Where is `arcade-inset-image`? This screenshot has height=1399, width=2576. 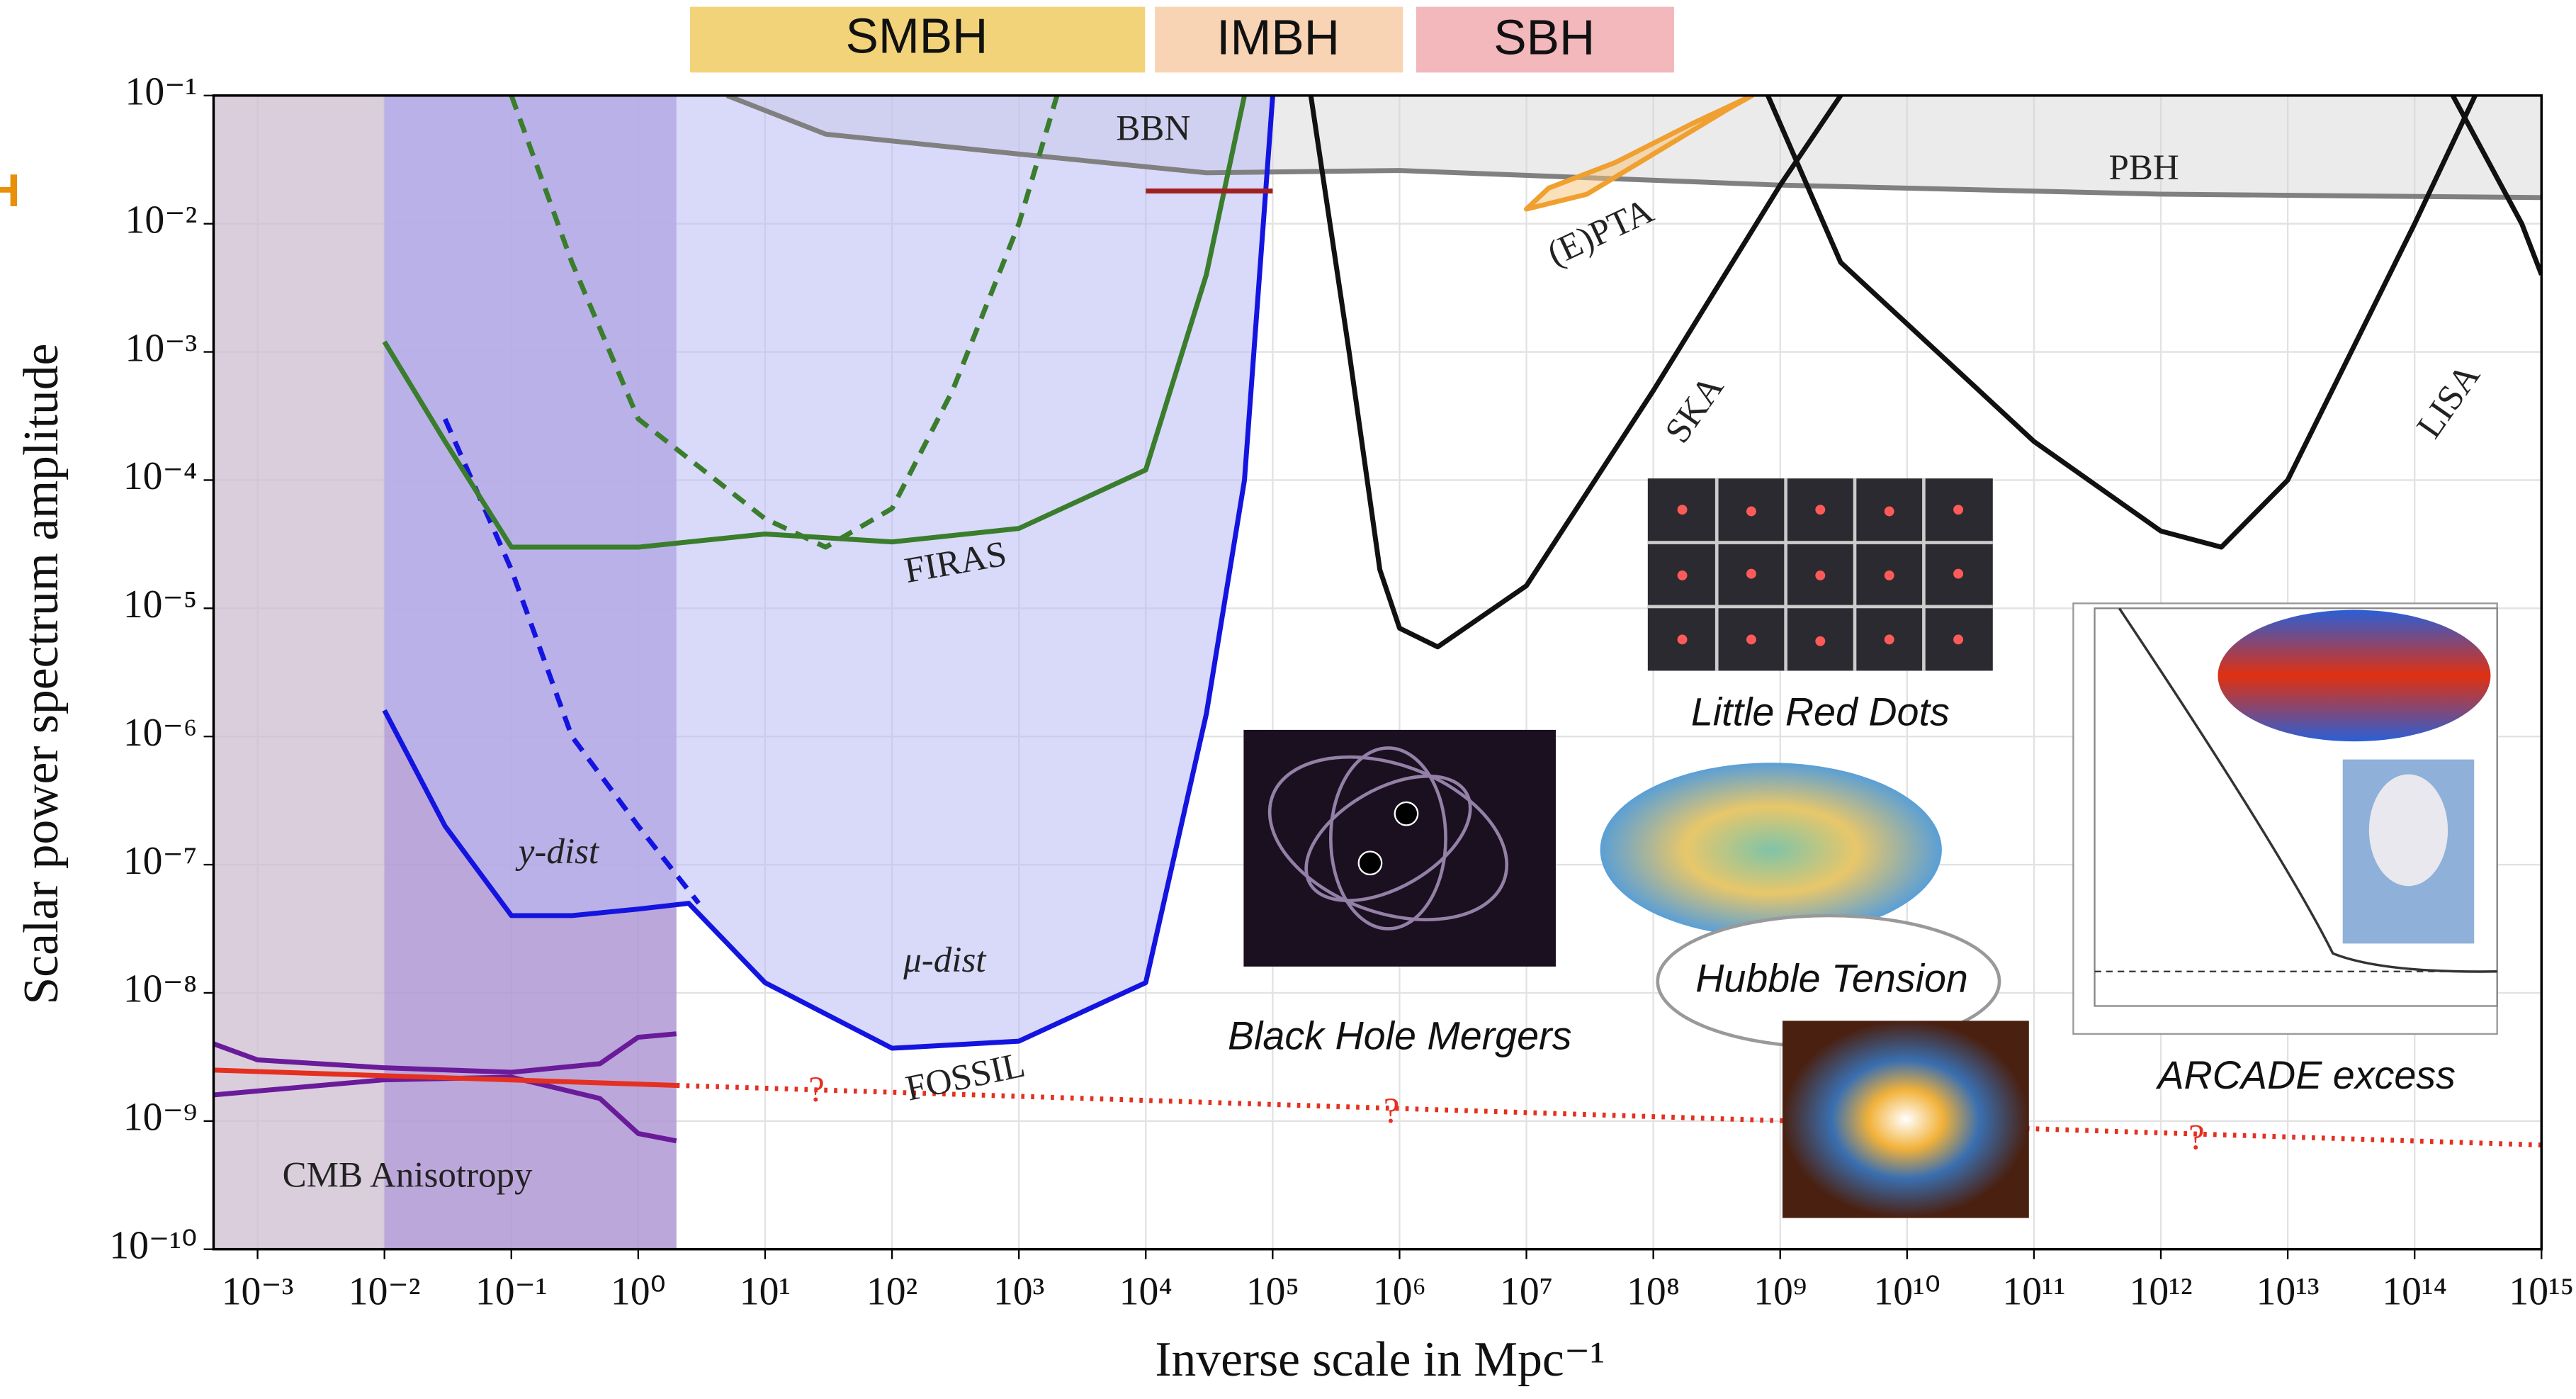
arcade-inset-image is located at coordinates (2285, 819).